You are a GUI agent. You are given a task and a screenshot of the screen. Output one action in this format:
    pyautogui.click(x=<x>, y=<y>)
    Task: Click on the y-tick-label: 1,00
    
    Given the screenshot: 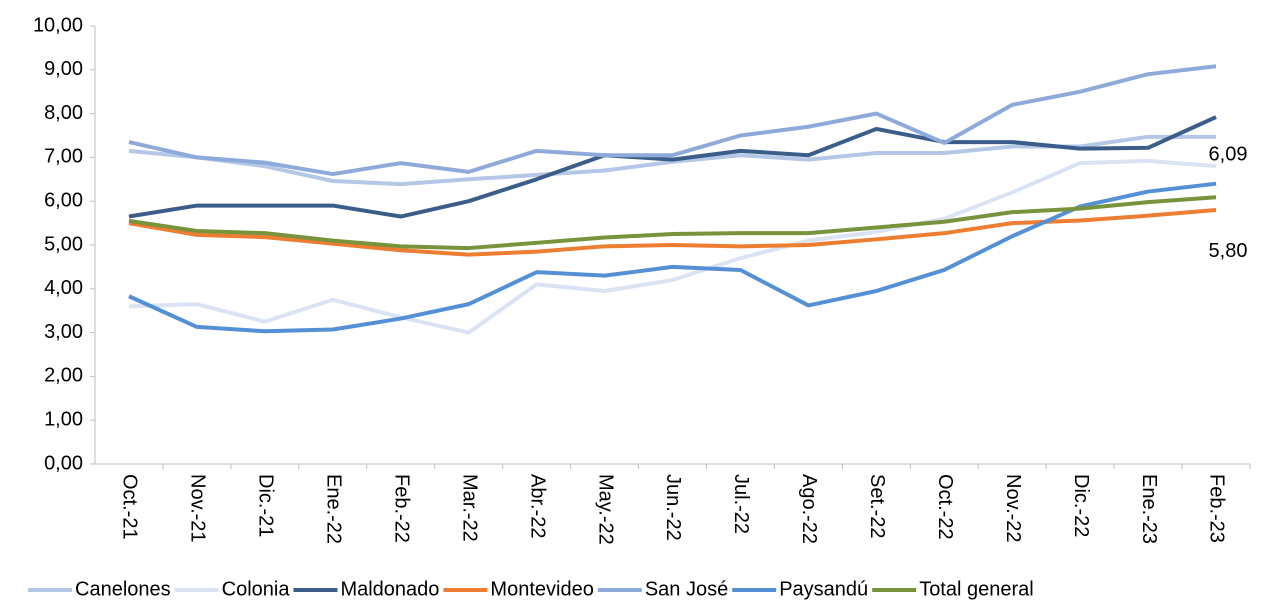 What is the action you would take?
    pyautogui.click(x=63, y=419)
    